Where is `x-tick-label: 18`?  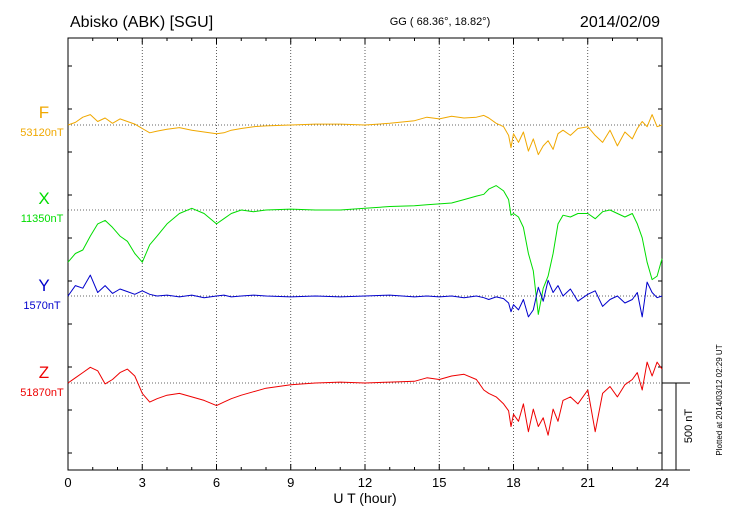 x-tick-label: 18 is located at coordinates (513, 482).